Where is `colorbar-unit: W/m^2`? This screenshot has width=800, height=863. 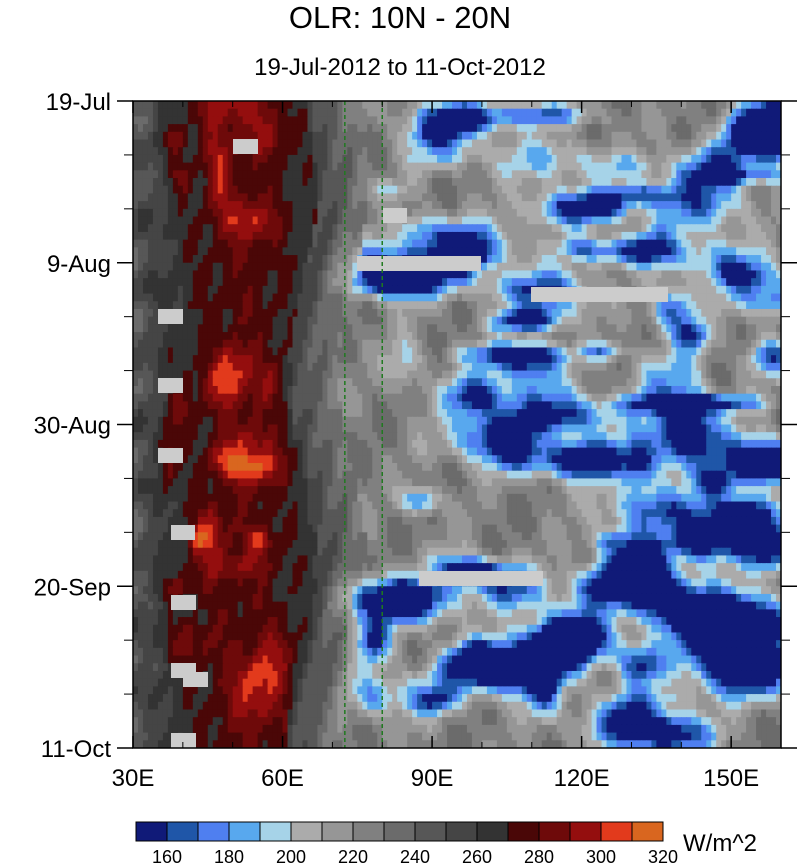
colorbar-unit: W/m^2 is located at coordinates (720, 843).